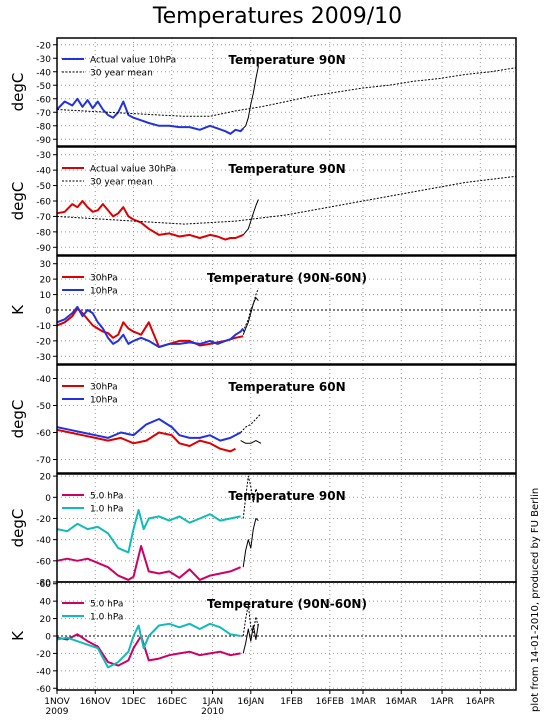  Describe the element at coordinates (277, 16) in the screenshot. I see `main-title: Temperatures 2009/10` at that location.